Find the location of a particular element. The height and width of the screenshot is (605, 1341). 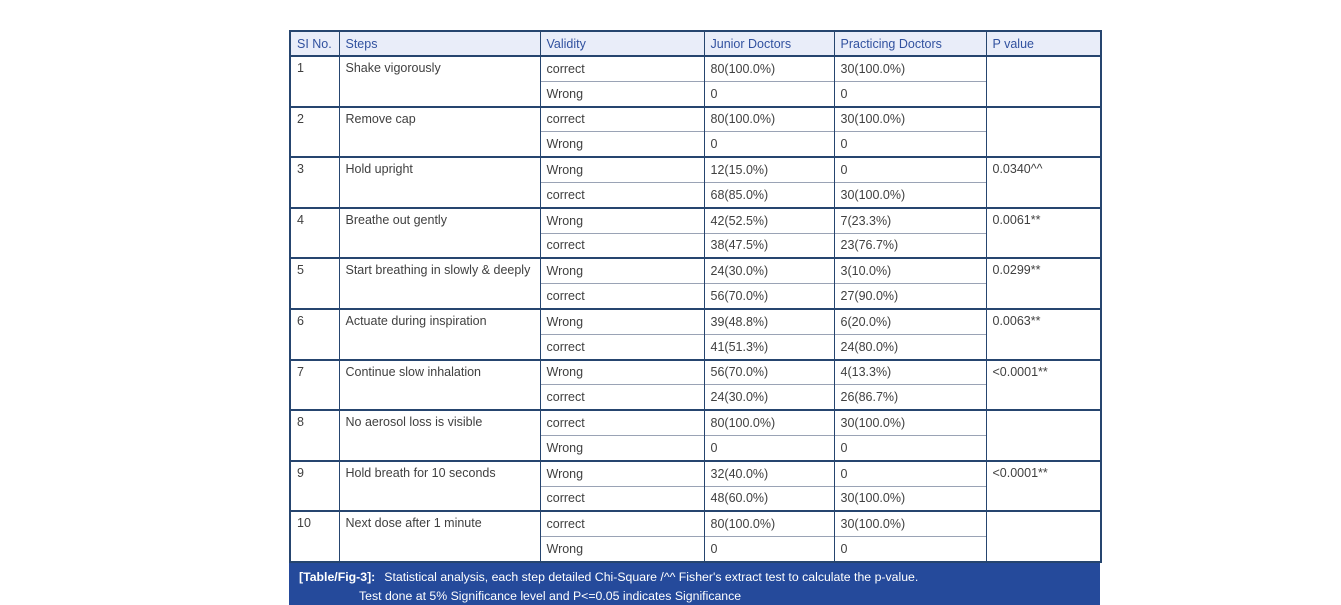

cell-junior-doctors: 32(40.0%) is located at coordinates (768, 473).